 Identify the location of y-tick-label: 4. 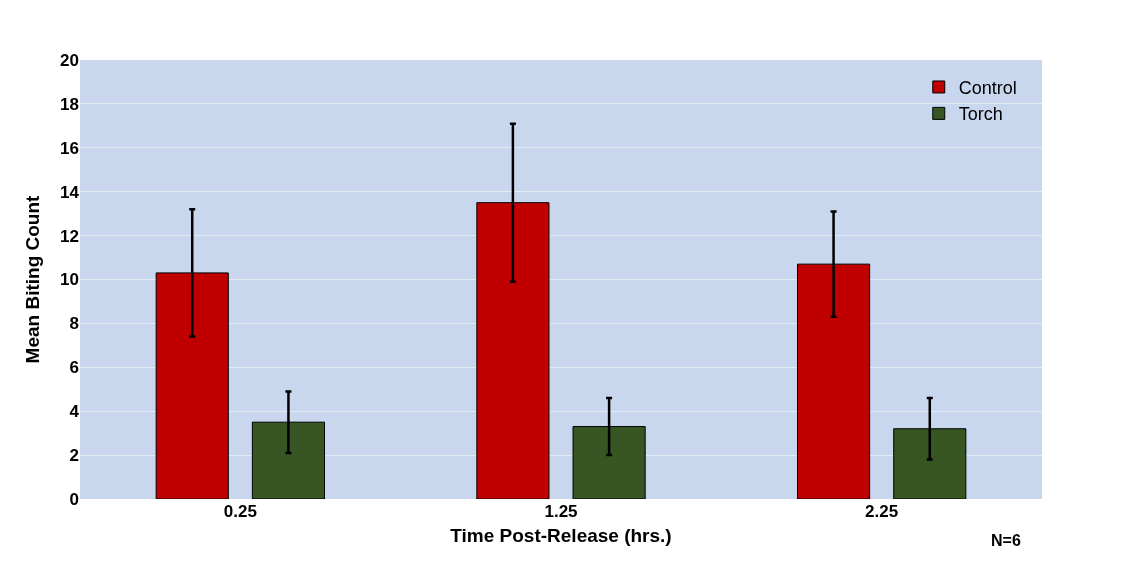
(74, 412).